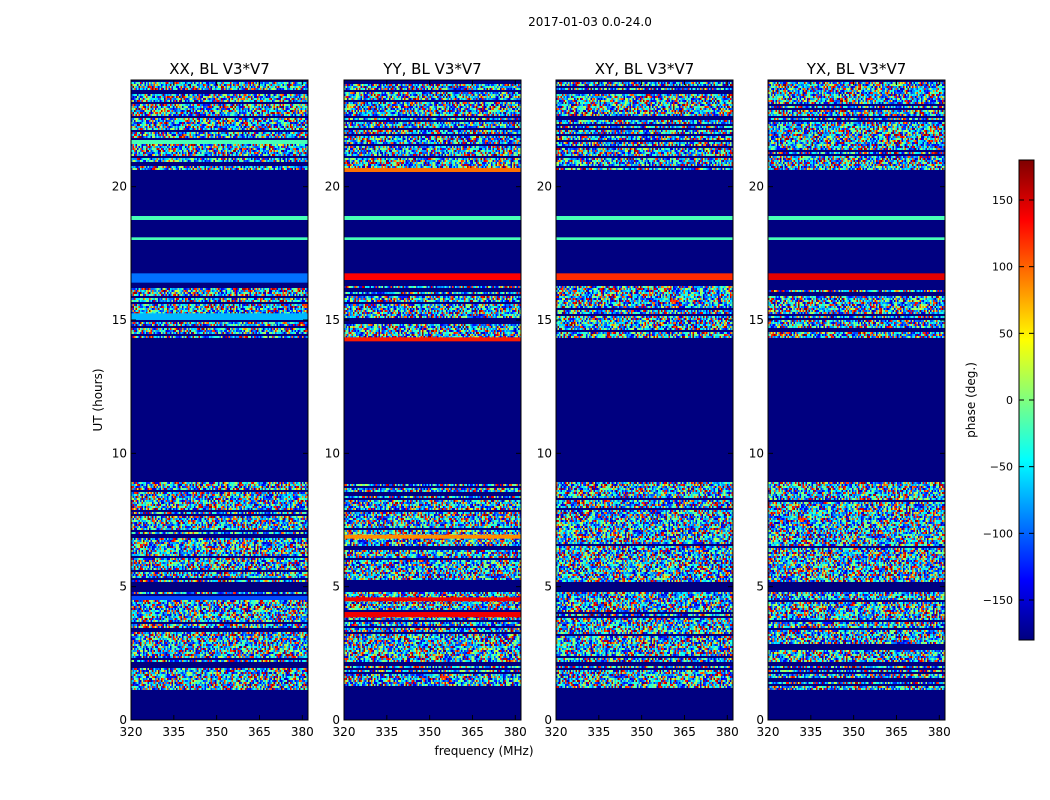  What do you see at coordinates (98, 399) in the screenshot?
I see `y-axis-label: UT (hours)` at bounding box center [98, 399].